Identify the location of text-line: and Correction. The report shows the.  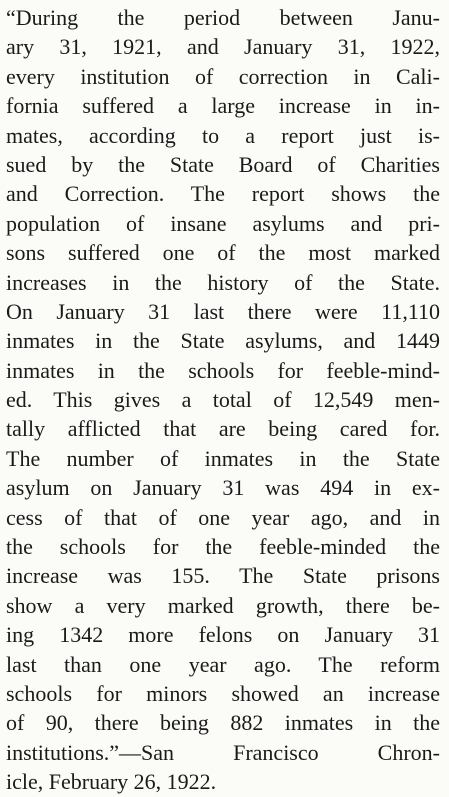
(223, 194).